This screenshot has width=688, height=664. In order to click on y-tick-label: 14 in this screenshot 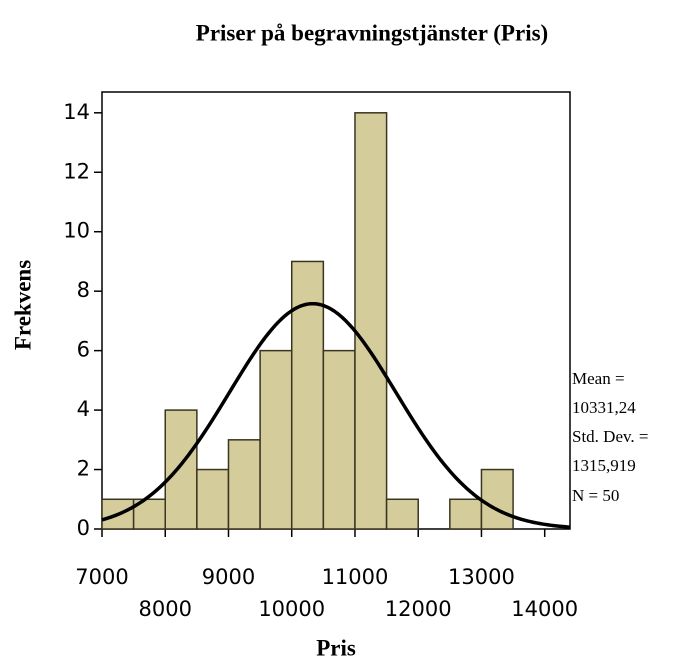, I will do `click(76, 112)`.